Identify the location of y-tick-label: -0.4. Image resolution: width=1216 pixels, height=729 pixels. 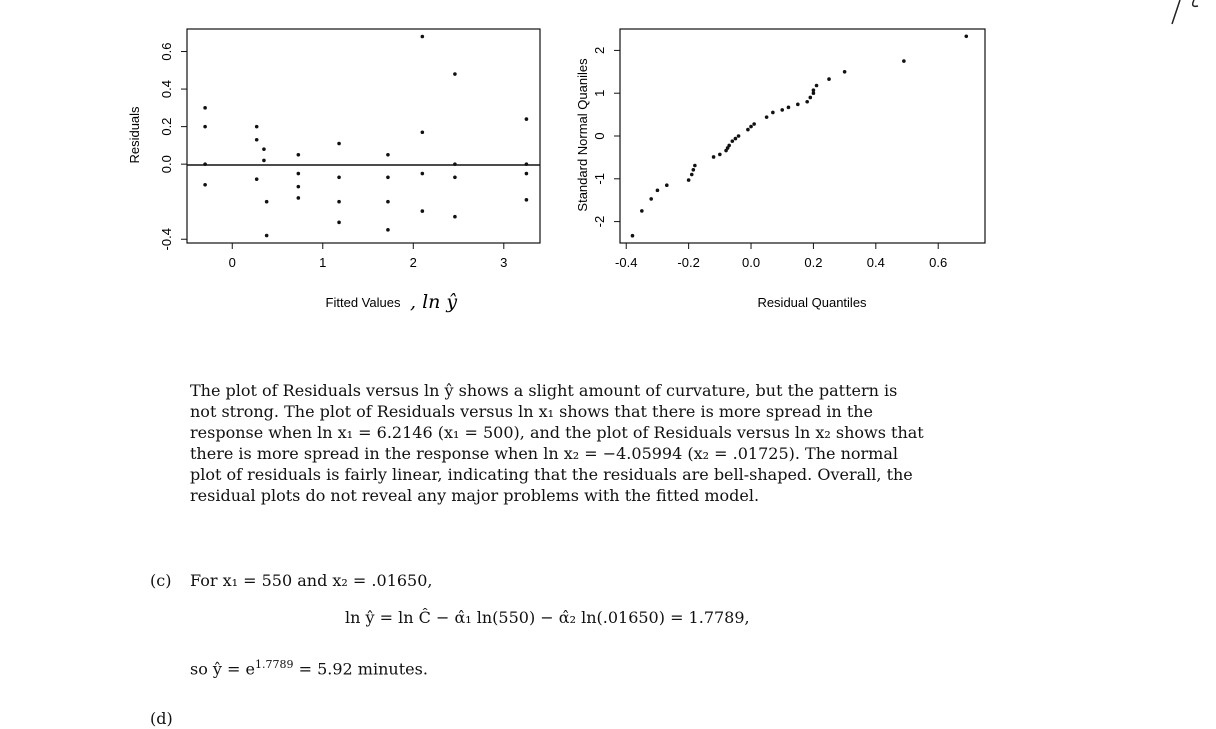
(166, 239).